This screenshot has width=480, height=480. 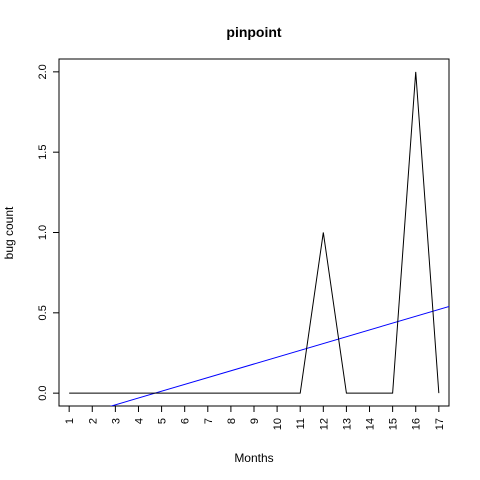 What do you see at coordinates (232, 421) in the screenshot?
I see `x-tick-label: 8` at bounding box center [232, 421].